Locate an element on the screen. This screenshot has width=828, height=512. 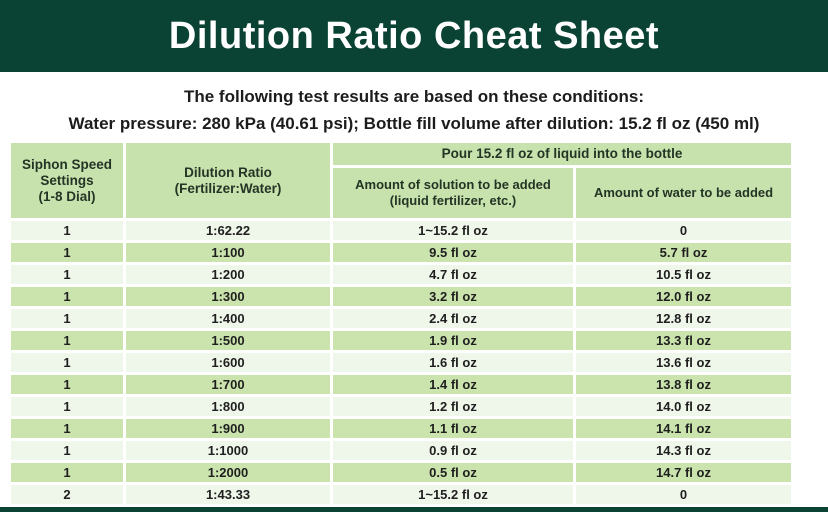
table-row: 1 1:600 1.6 fl oz 13.6 fl oz is located at coordinates (401, 362).